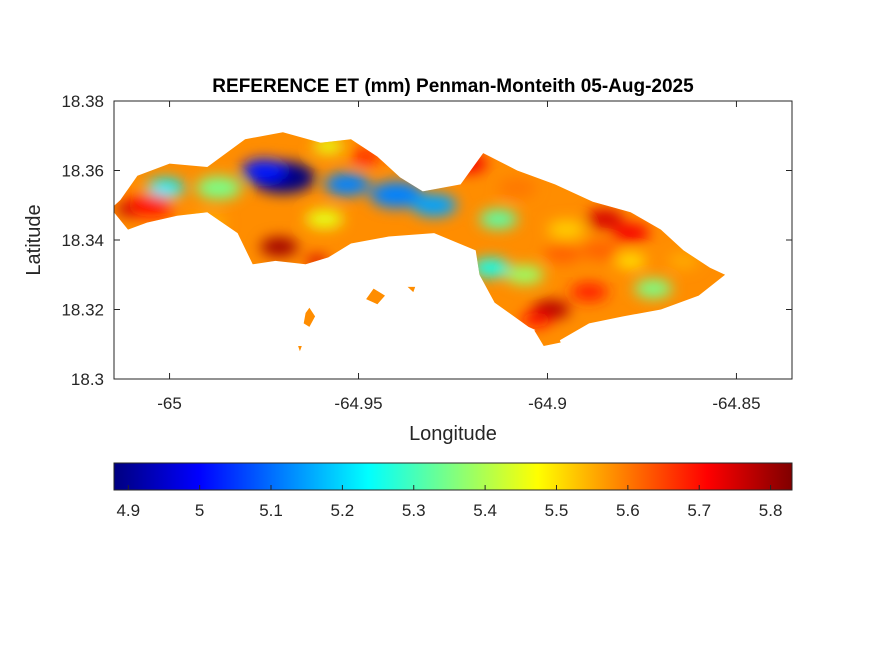 The height and width of the screenshot is (656, 875). I want to click on colorbar: 4.9 5 5.1 5.2 5.3 5.4 5.5 5.6 5.7 5.8, so click(453, 491).